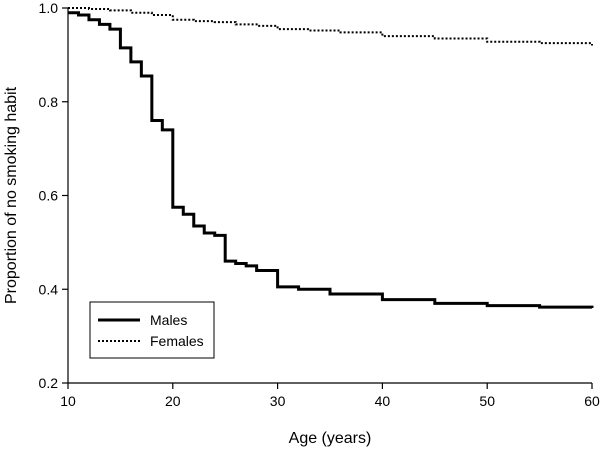 This screenshot has width=600, height=450. Describe the element at coordinates (11, 195) in the screenshot. I see `y-axis-title: Proportion of no smoking habit` at that location.